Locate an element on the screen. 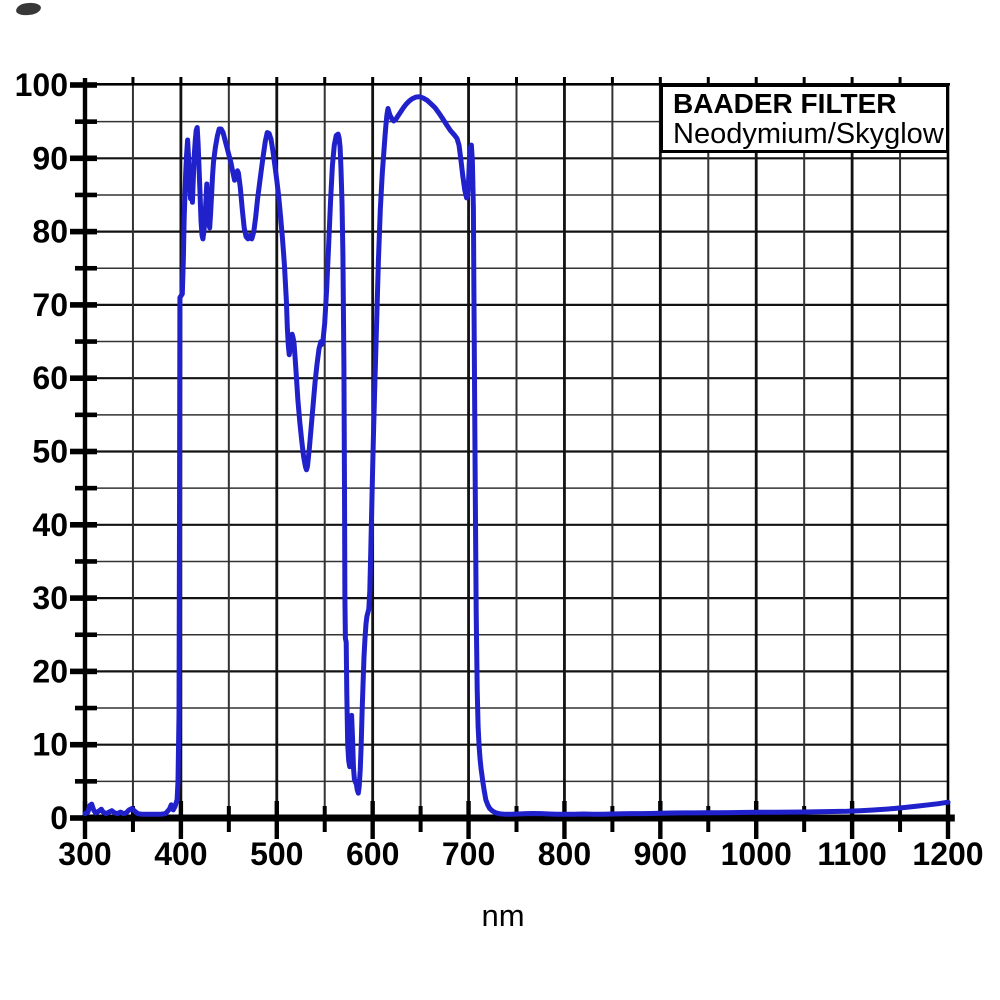 The width and height of the screenshot is (1000, 1000). y-tick-label: 70 is located at coordinates (50, 305).